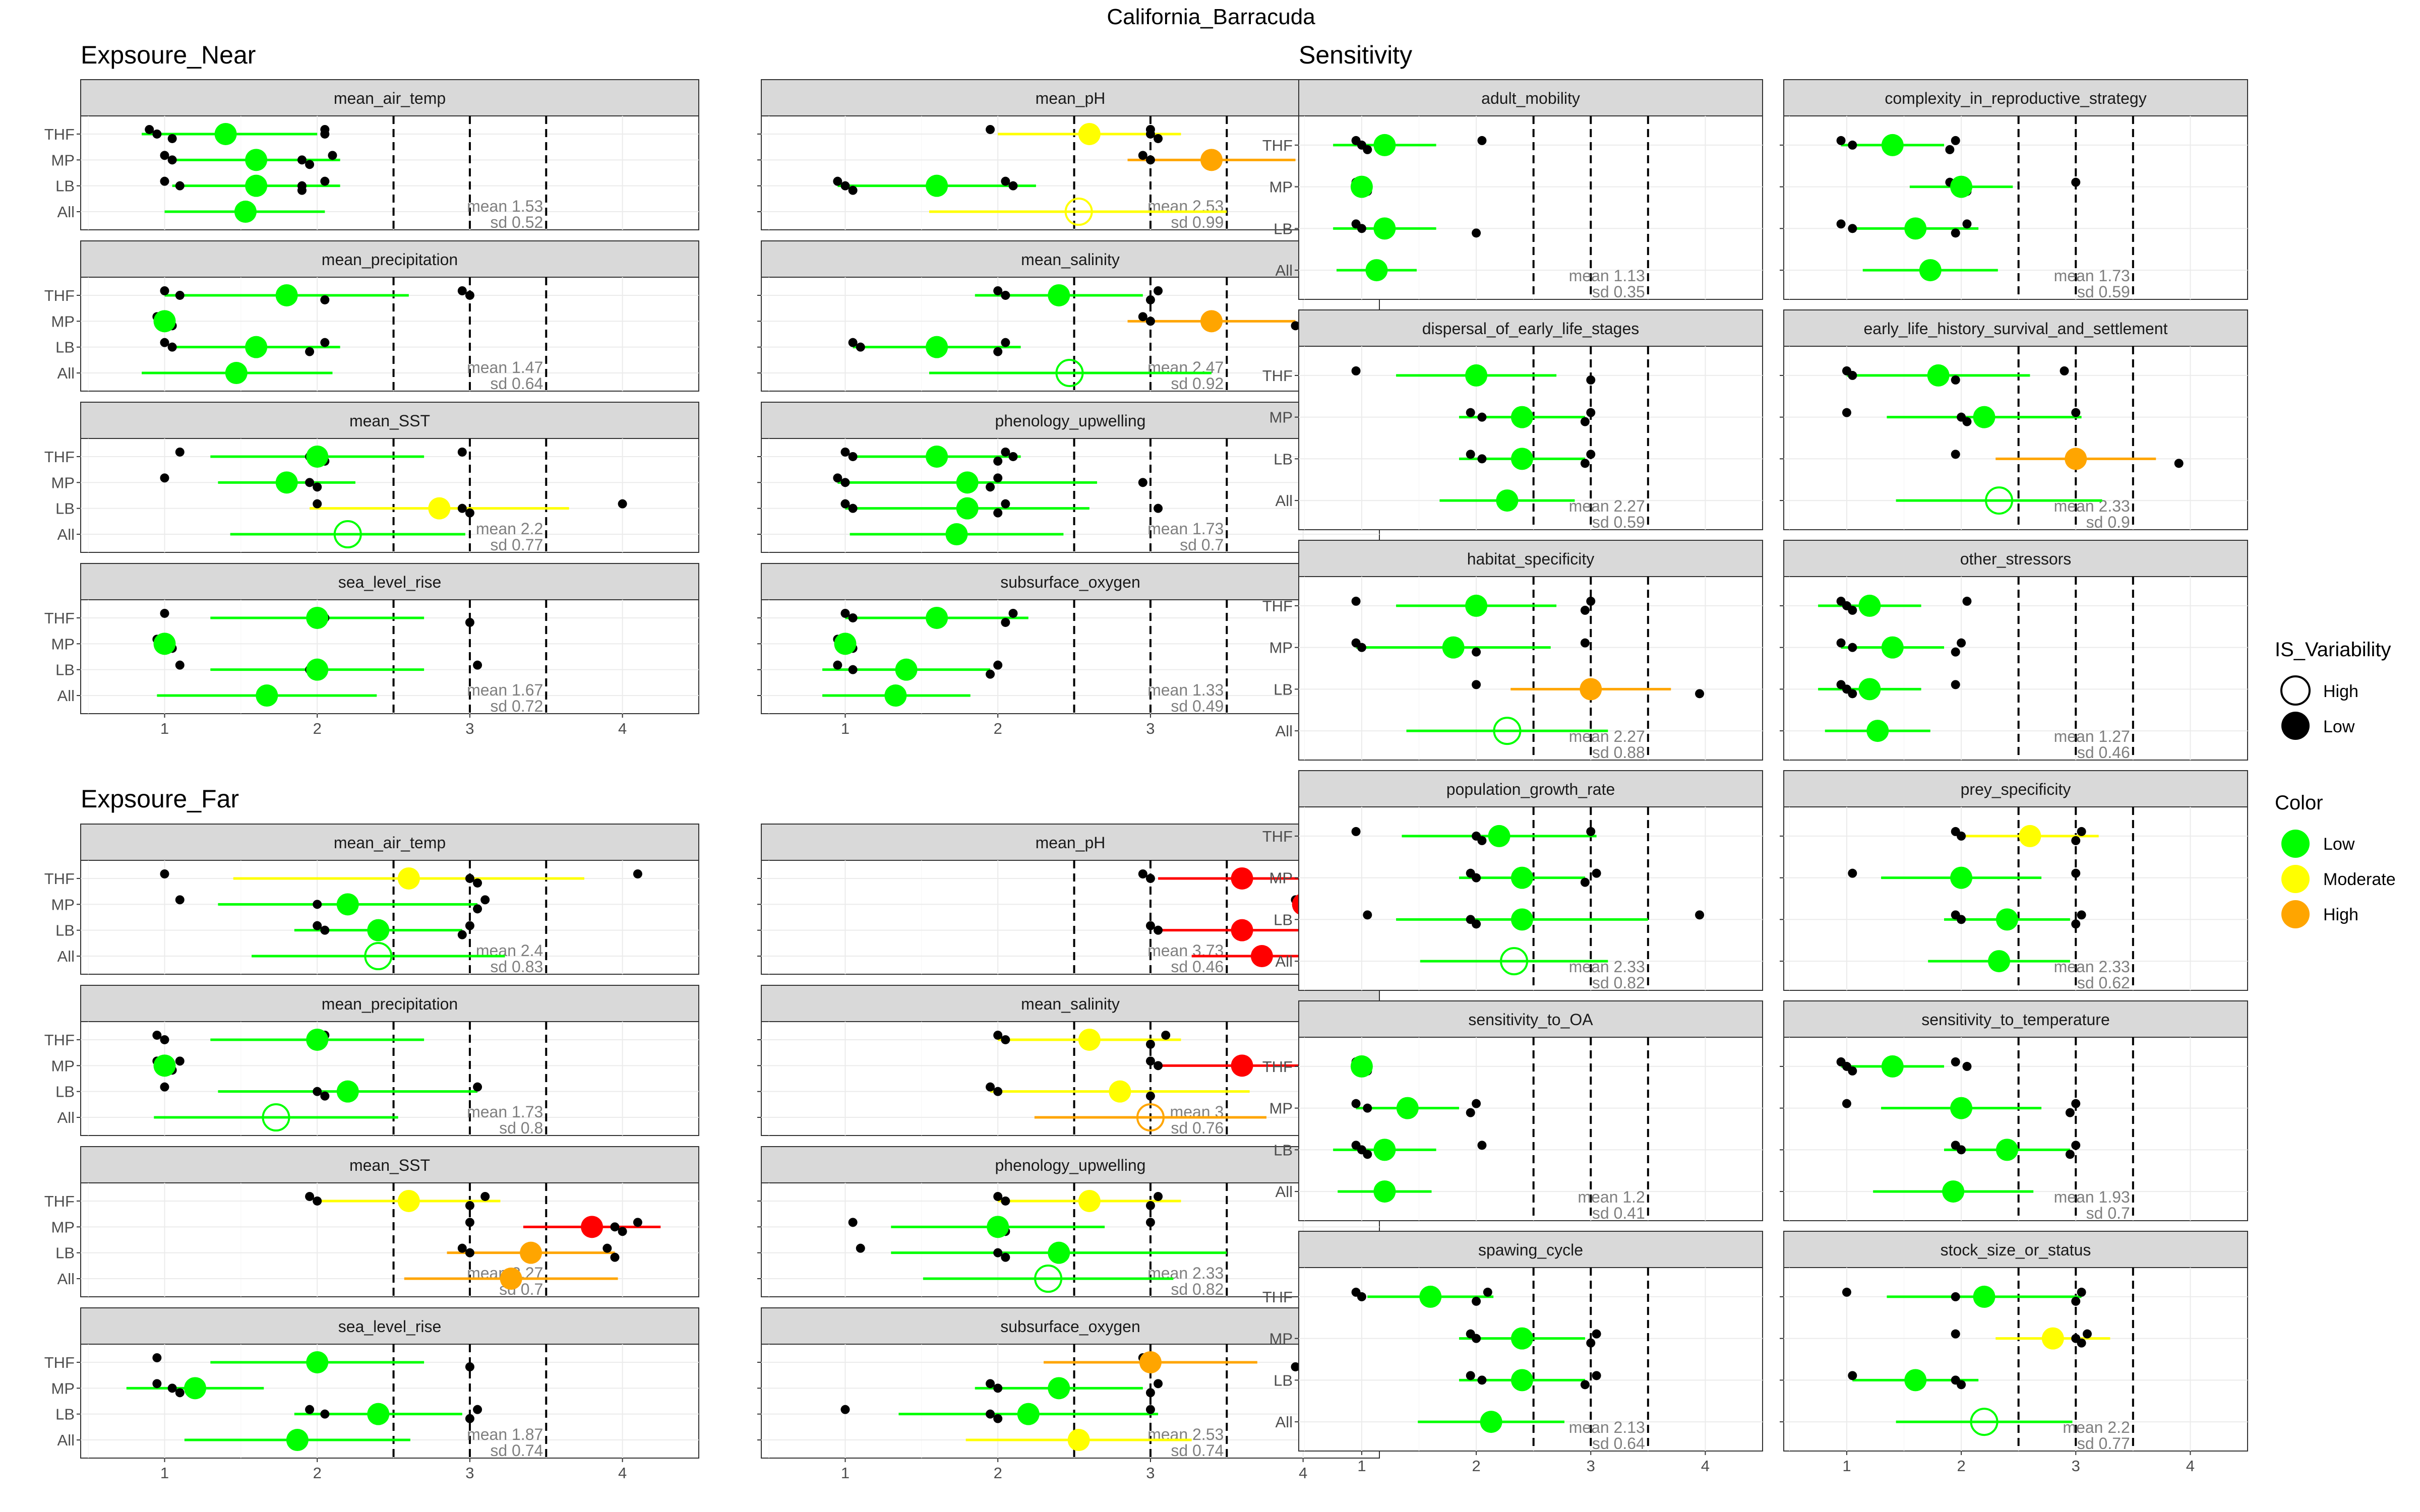 This screenshot has height=1512, width=2420. Describe the element at coordinates (1846, 1466) in the screenshot. I see `x-tick-label: 1` at that location.